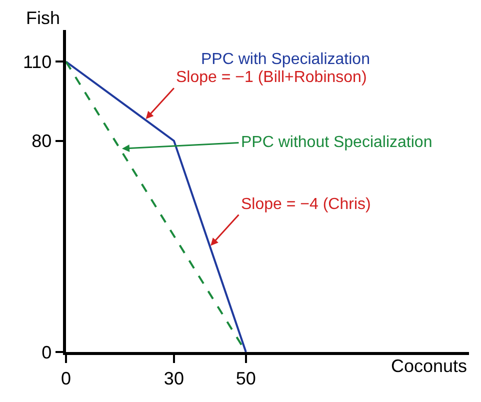 This screenshot has height=402, width=481. Describe the element at coordinates (37, 62) in the screenshot. I see `y-tick-label: 110` at that location.